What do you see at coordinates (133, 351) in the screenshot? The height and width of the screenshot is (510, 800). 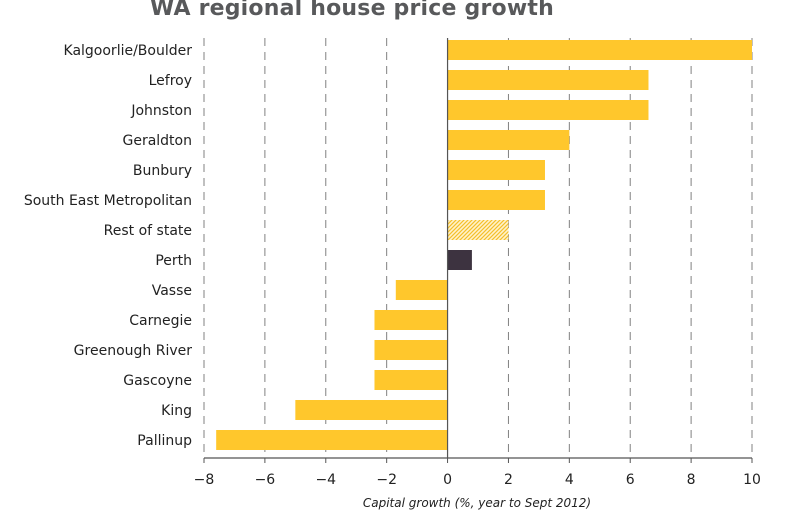 I see `category-label: Greenough River` at bounding box center [133, 351].